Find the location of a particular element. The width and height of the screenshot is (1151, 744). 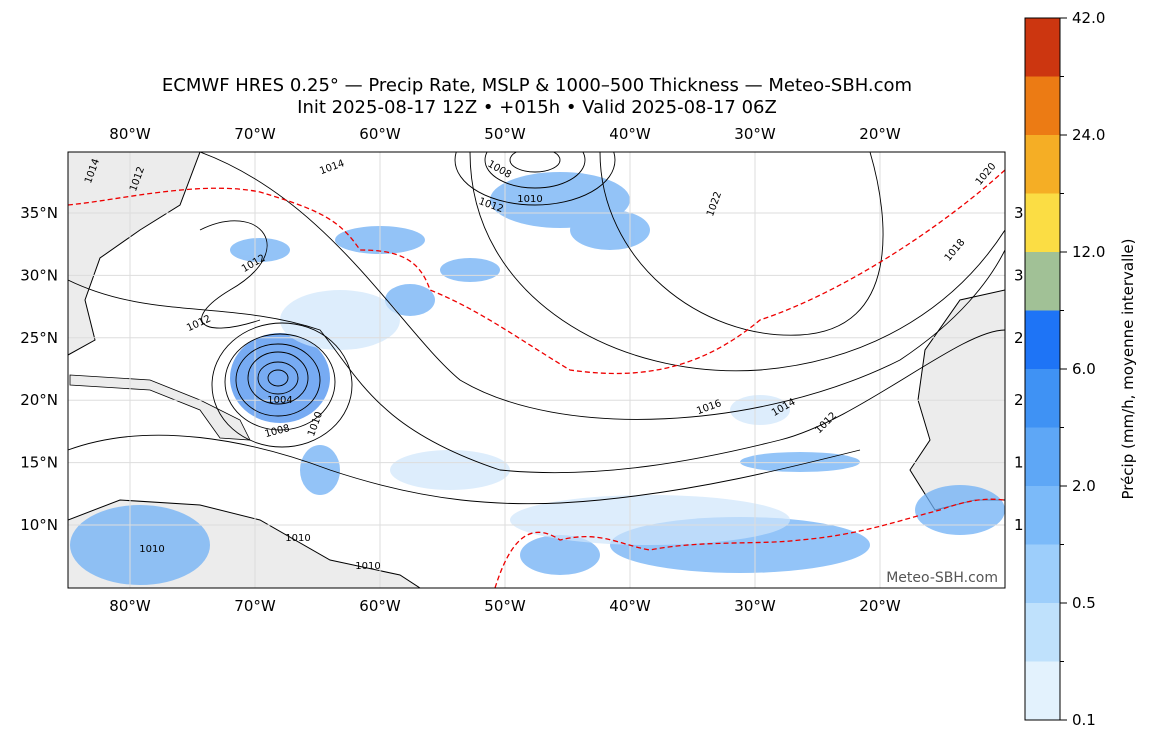

watermark: Meteo-SBH.com is located at coordinates (942, 578).